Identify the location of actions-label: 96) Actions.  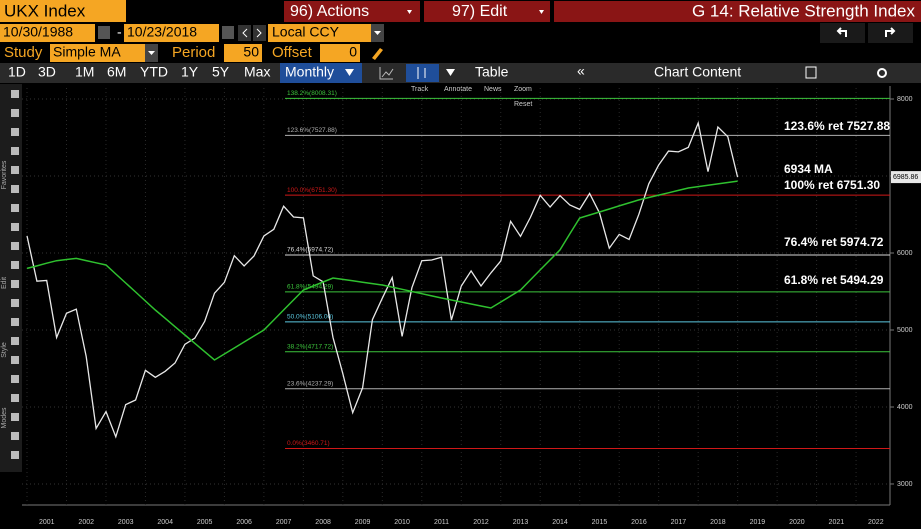
(329, 11).